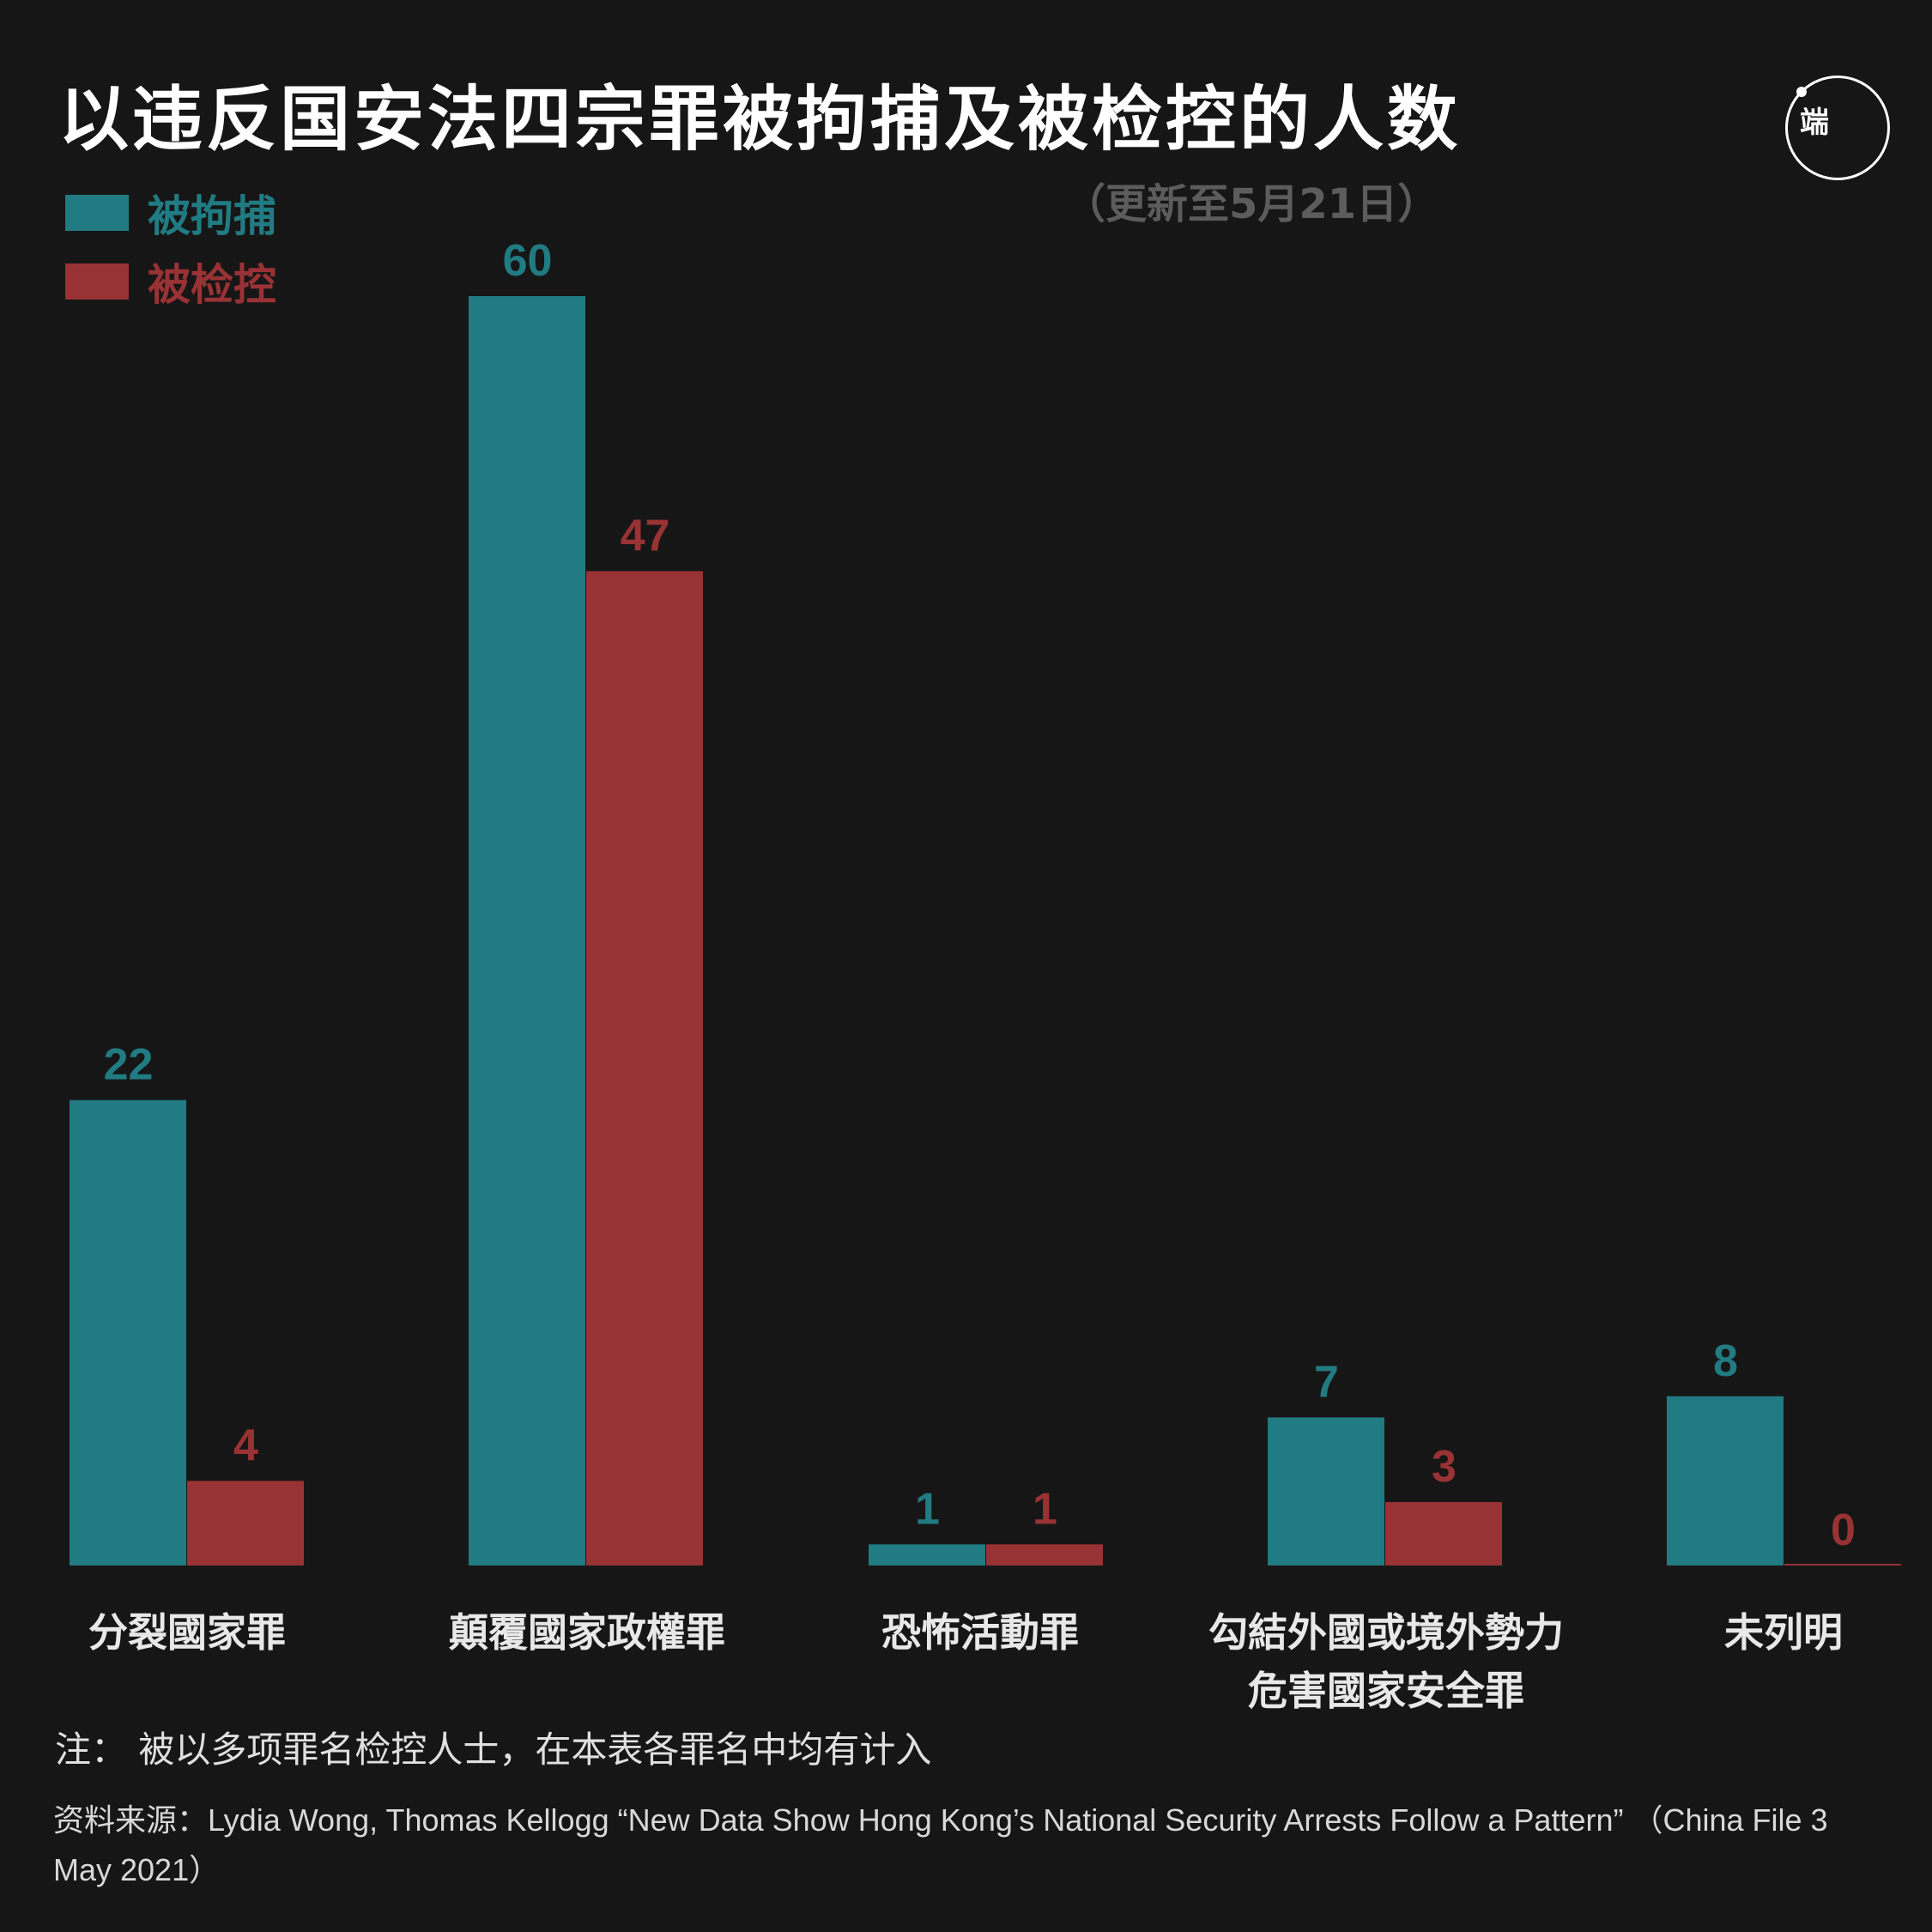  Describe the element at coordinates (1844, 1530) in the screenshot. I see `data-label-charge-4: 0` at that location.